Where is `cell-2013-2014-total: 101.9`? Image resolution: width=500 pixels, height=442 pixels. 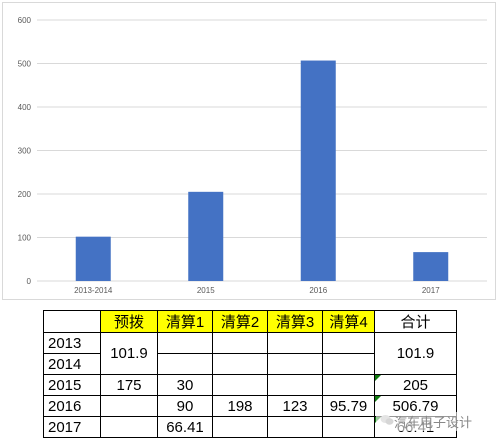 cell-2013-2014-total: 101.9 is located at coordinates (415, 353).